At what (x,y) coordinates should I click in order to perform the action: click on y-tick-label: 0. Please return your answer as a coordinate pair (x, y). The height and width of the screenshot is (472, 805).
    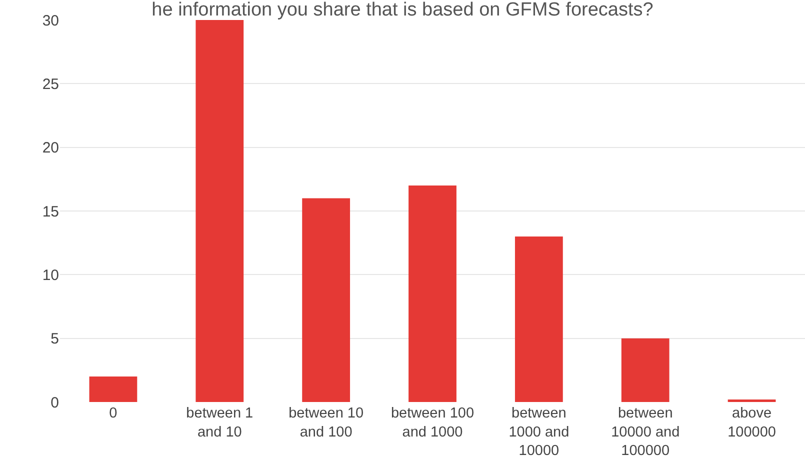
    Looking at the image, I should click on (54, 403).